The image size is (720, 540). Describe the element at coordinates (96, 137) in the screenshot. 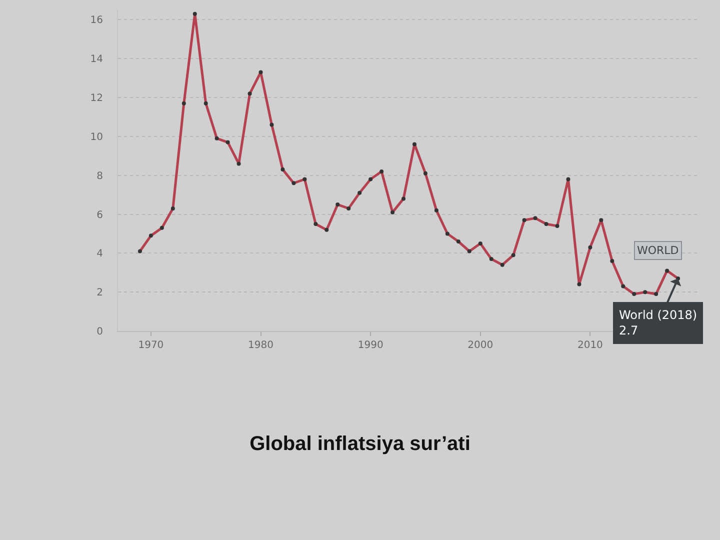

I see `y-tick-label: 10` at that location.